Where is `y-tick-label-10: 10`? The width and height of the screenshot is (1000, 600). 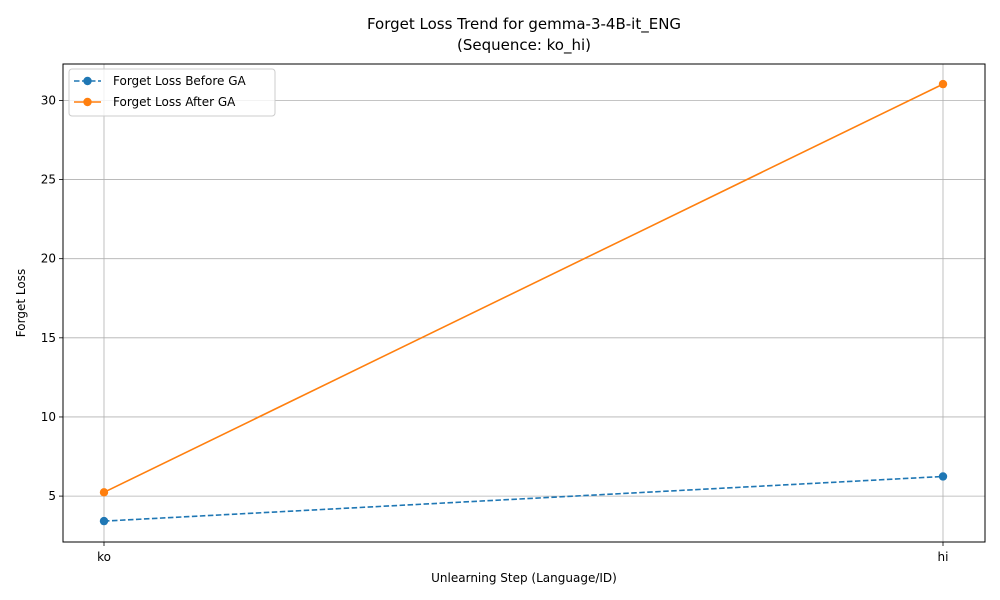
y-tick-label-10: 10 is located at coordinates (48, 417).